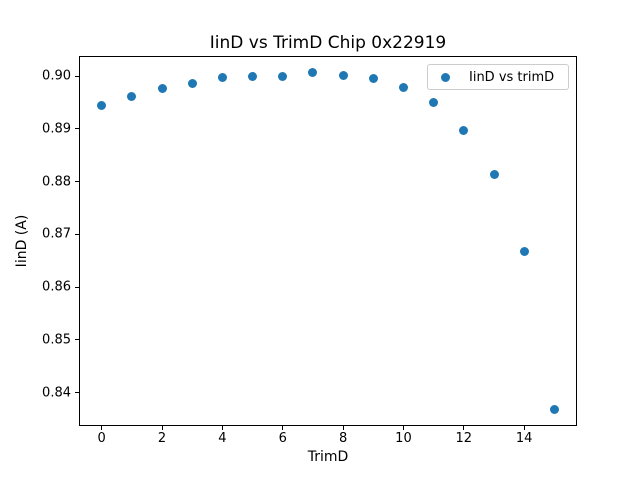 This screenshot has height=480, width=640. What do you see at coordinates (222, 438) in the screenshot?
I see `x-tick-label: 4` at bounding box center [222, 438].